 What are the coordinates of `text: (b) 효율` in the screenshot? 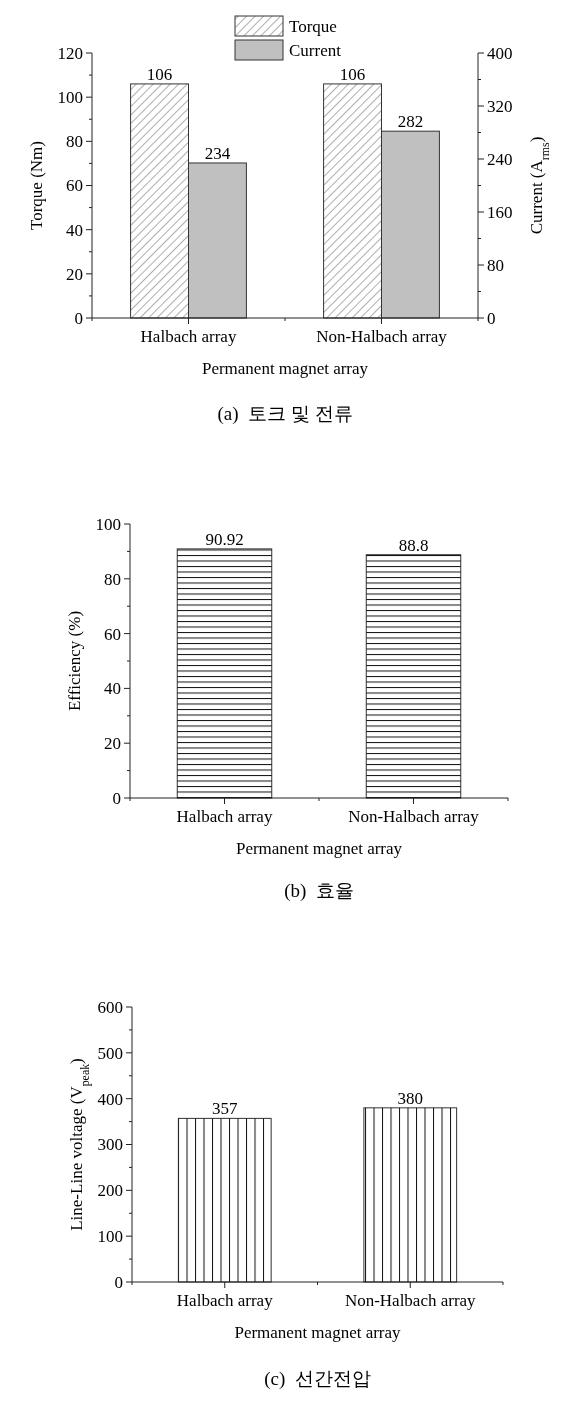 It's located at (319, 891).